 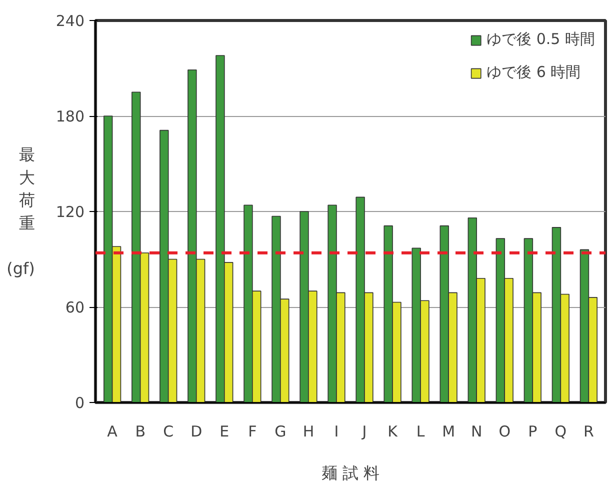 What do you see at coordinates (70, 21) in the screenshot?
I see `y-tick-label: 240` at bounding box center [70, 21].